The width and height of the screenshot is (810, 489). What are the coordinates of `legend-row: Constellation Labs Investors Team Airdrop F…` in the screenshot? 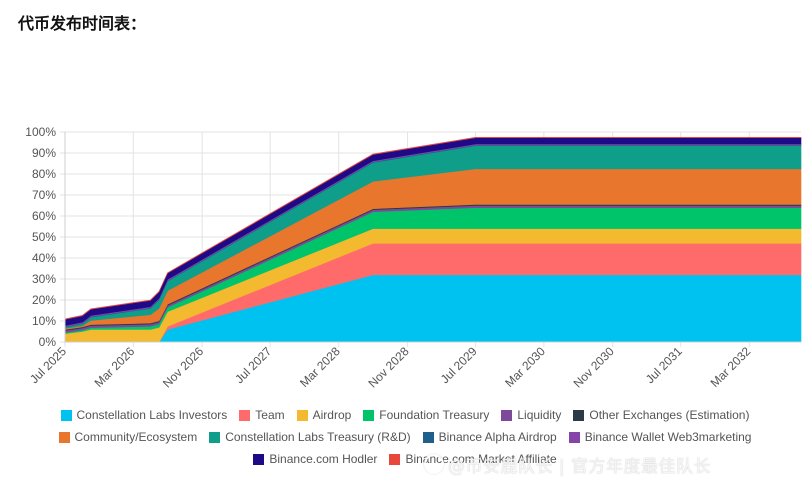 It's located at (405, 415).